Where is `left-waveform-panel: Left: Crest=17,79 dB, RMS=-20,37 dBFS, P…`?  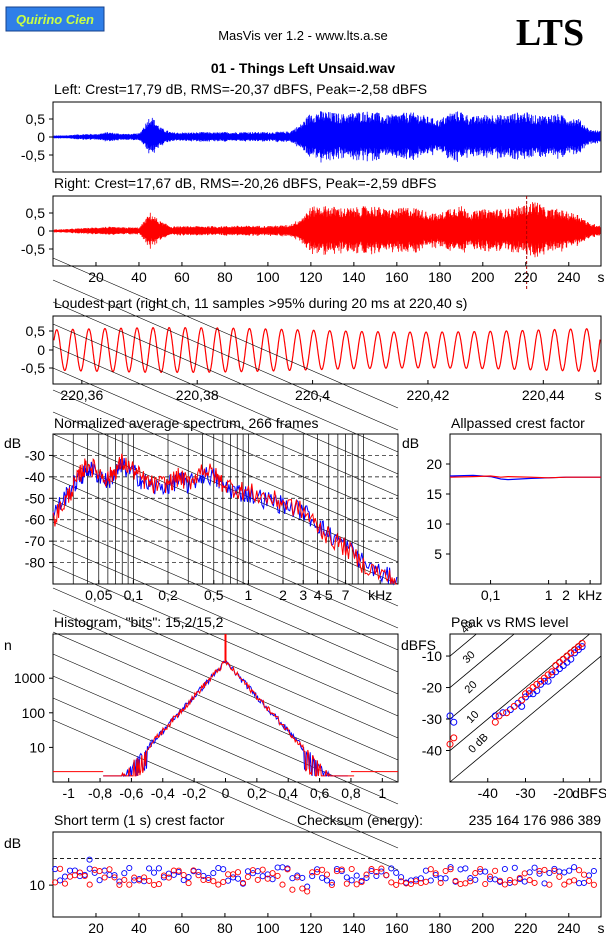
left-waveform-panel: Left: Crest=17,79 dB, RMS=-20,37 dBFS, P… is located at coordinates (311, 127).